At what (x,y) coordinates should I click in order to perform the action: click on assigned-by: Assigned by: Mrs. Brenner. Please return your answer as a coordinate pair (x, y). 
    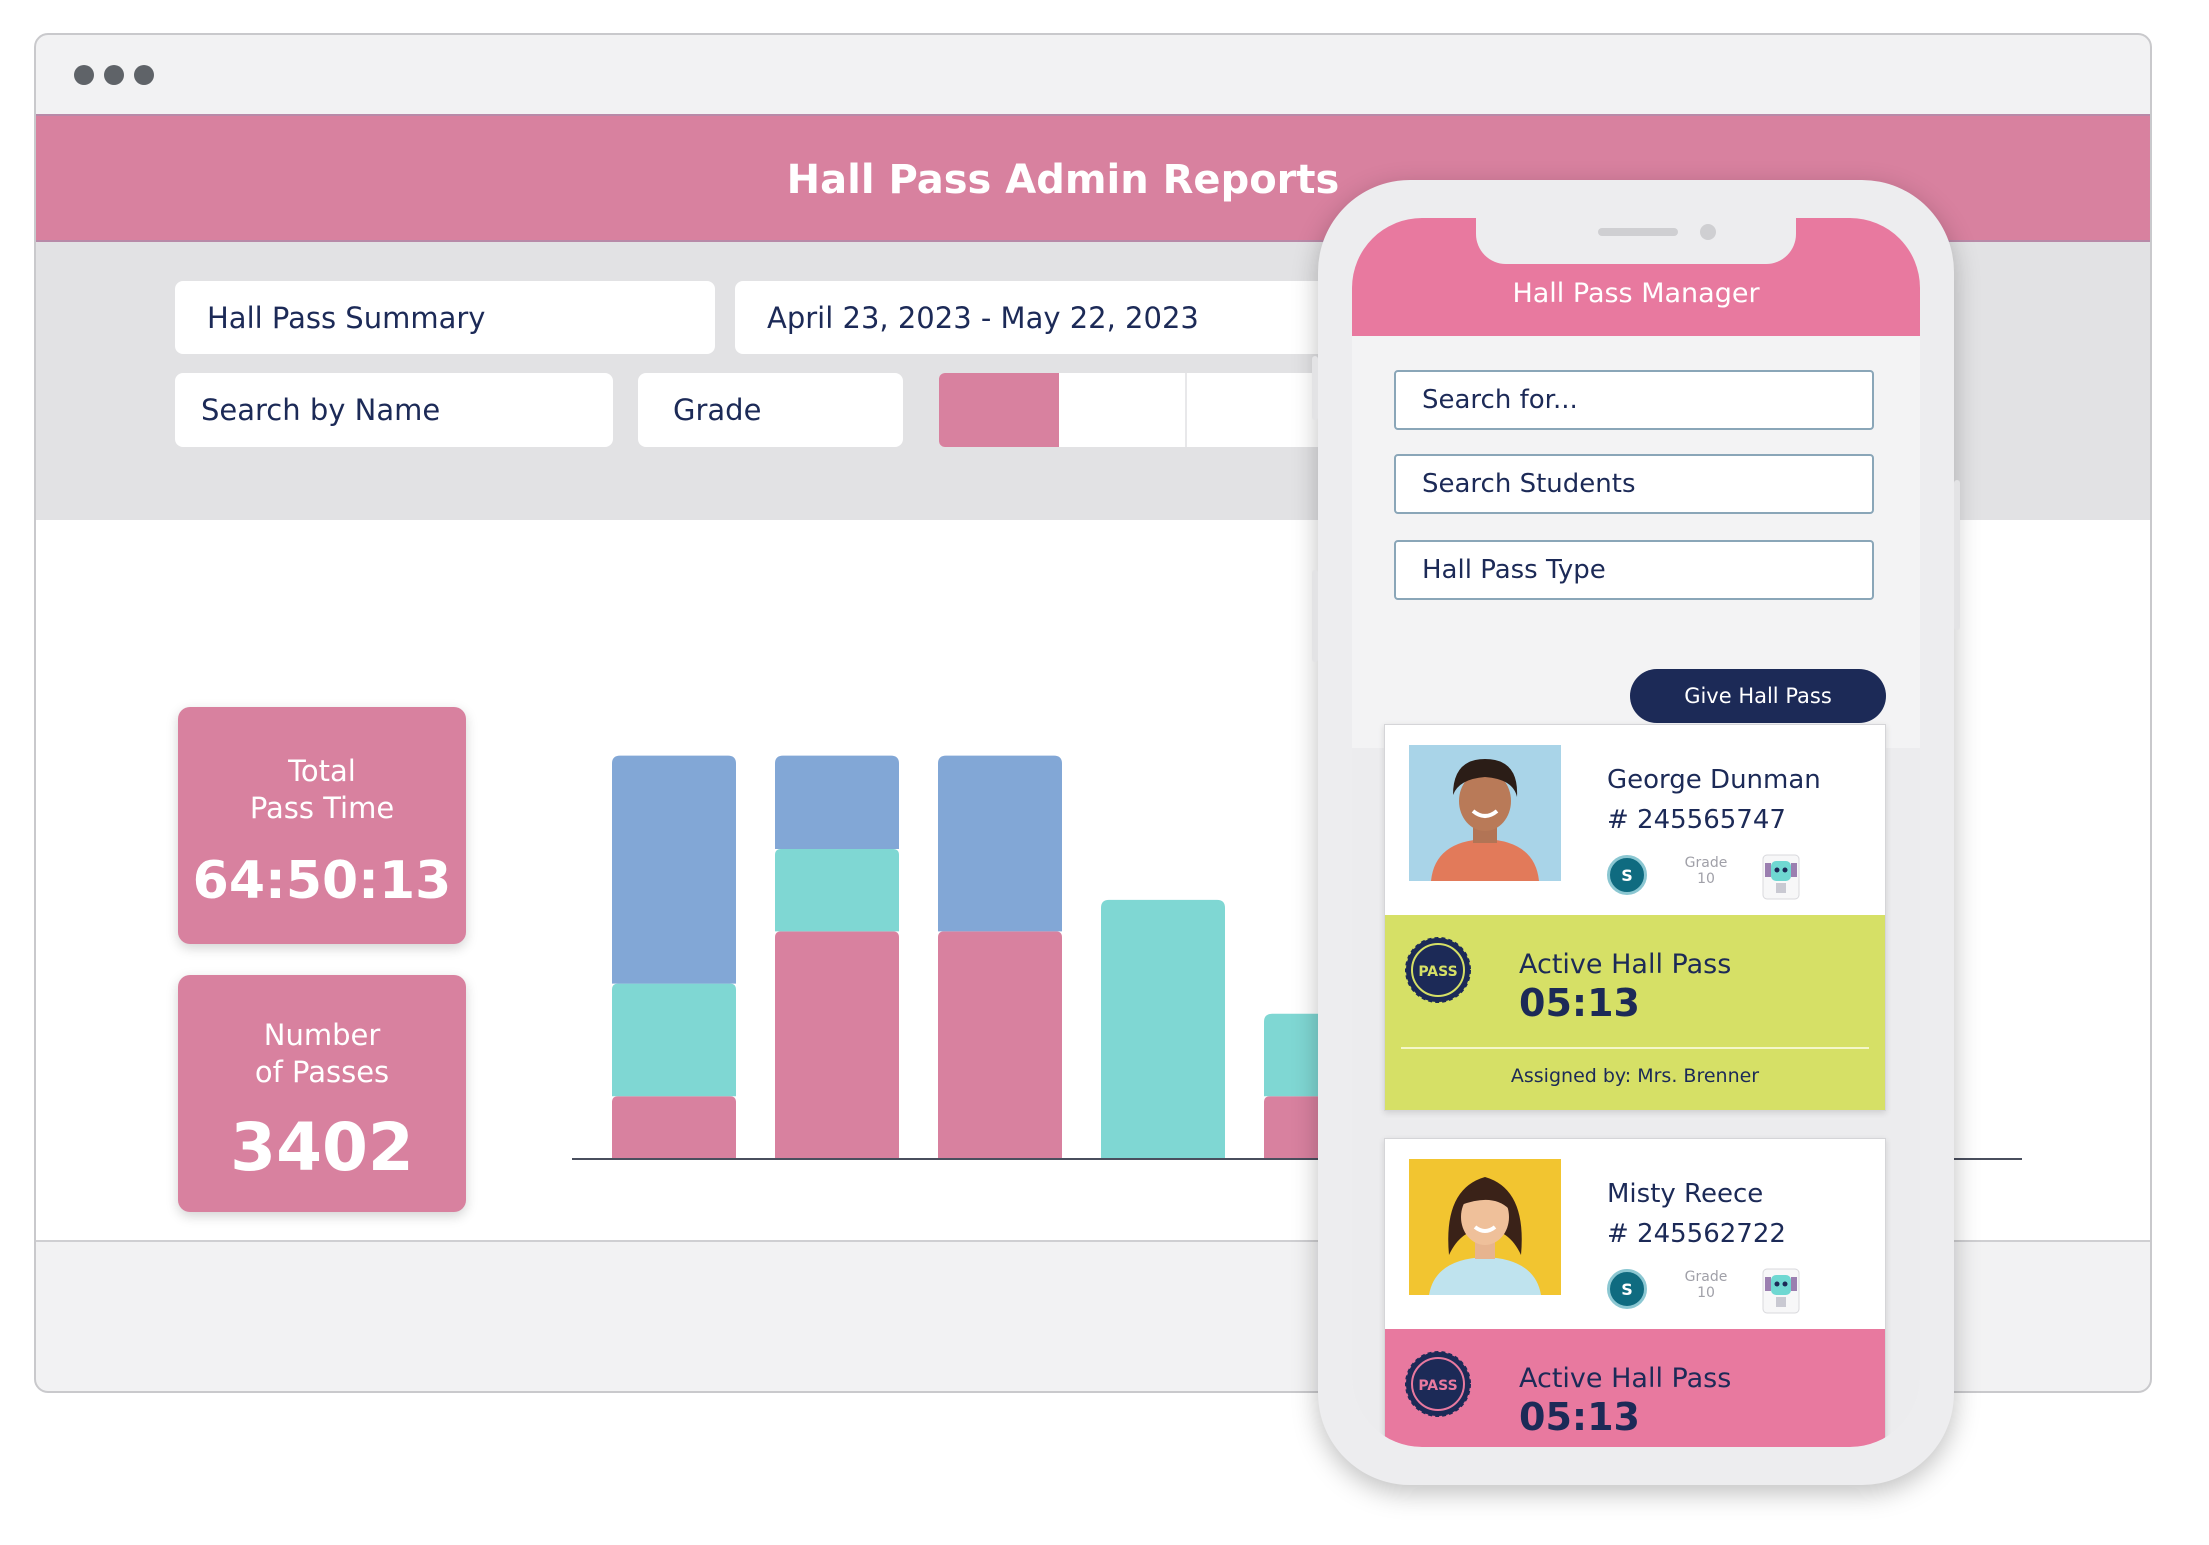
    Looking at the image, I should click on (1635, 1076).